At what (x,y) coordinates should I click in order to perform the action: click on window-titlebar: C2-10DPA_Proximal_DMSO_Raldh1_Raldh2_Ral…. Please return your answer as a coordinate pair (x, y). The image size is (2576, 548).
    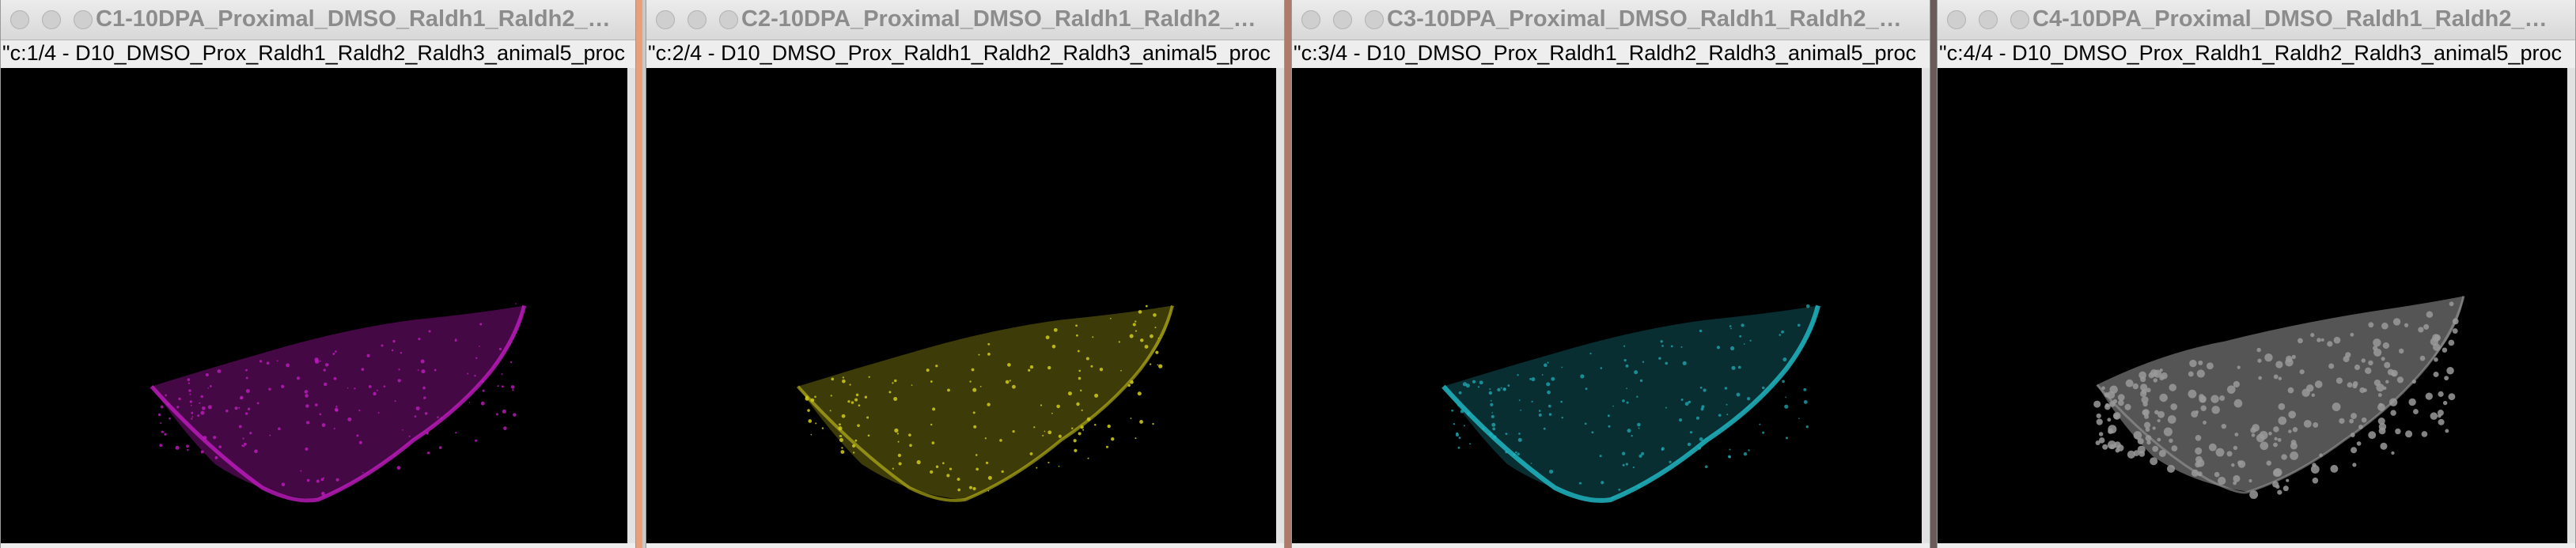
    Looking at the image, I should click on (965, 20).